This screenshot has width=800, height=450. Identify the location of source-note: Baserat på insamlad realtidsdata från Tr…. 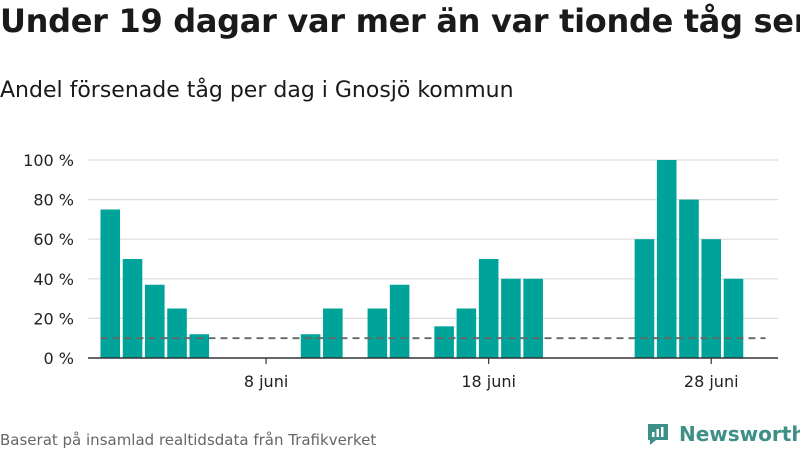
(188, 440).